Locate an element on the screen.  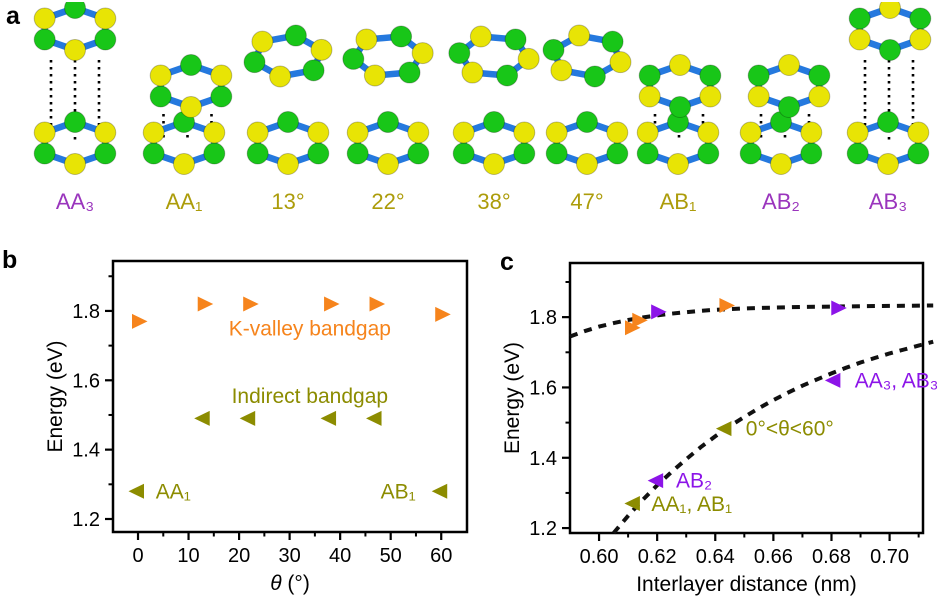
x-tick-label: 20 is located at coordinates (239, 556).